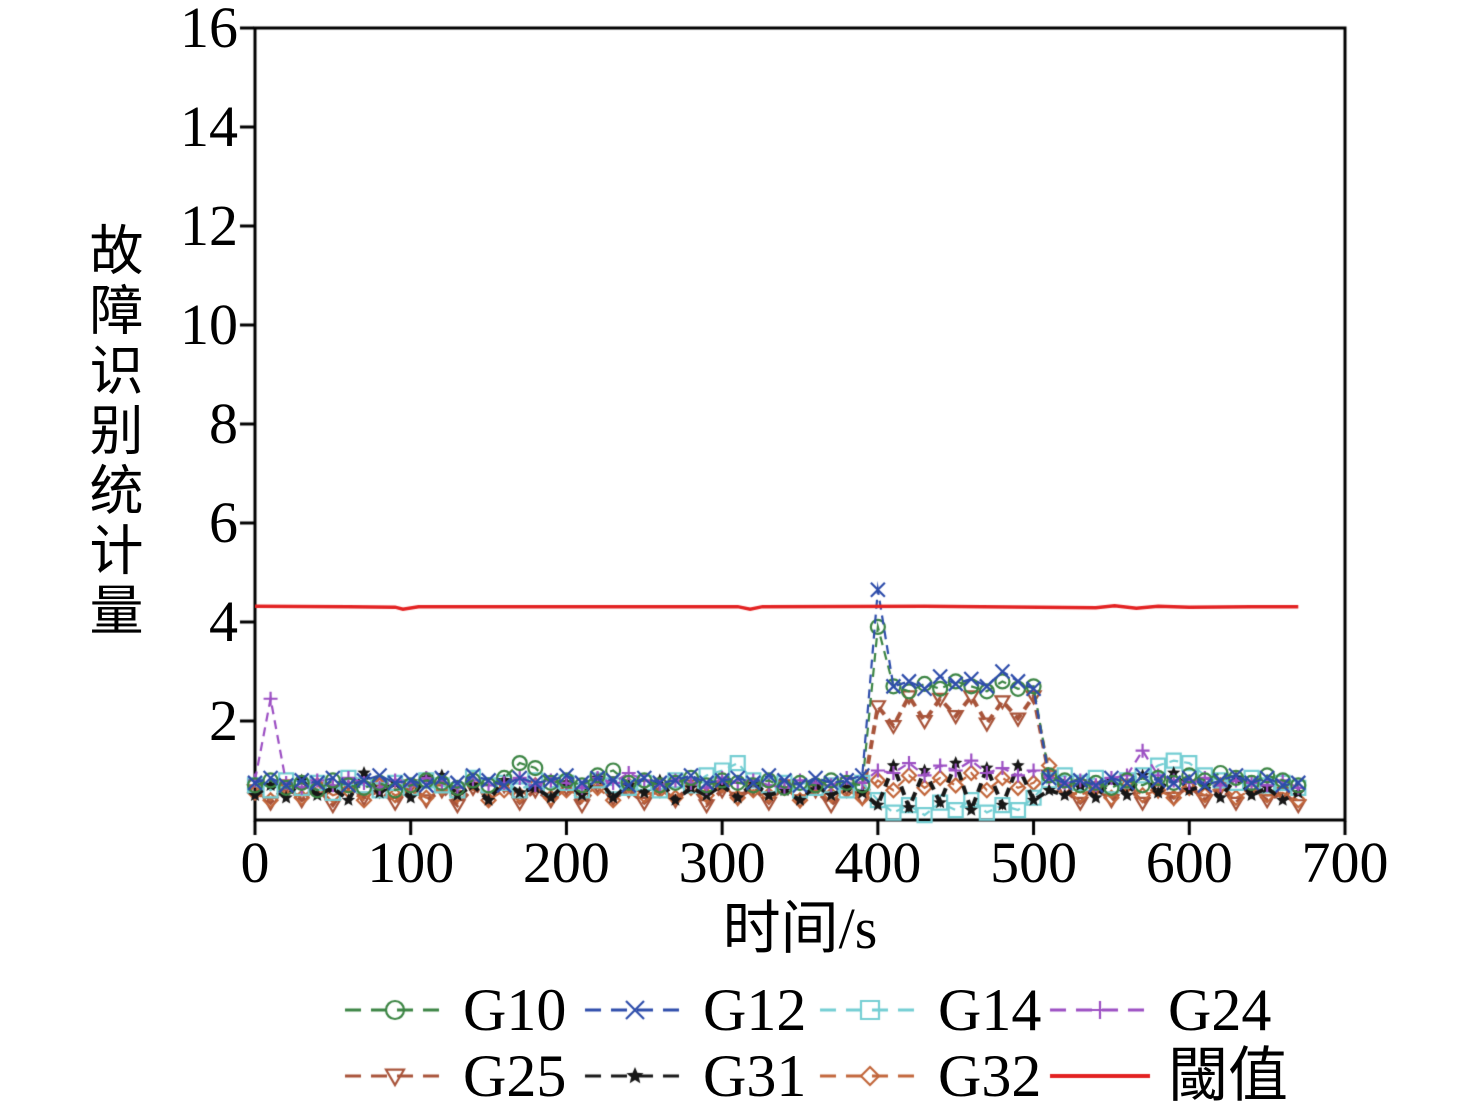  What do you see at coordinates (515, 1010) in the screenshot?
I see `legend-label-G10: G10` at bounding box center [515, 1010].